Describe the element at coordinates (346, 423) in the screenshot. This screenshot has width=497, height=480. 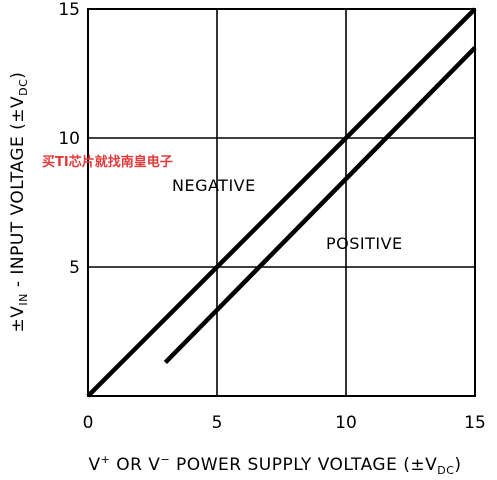
I see `x-tick-label-10: 10` at that location.